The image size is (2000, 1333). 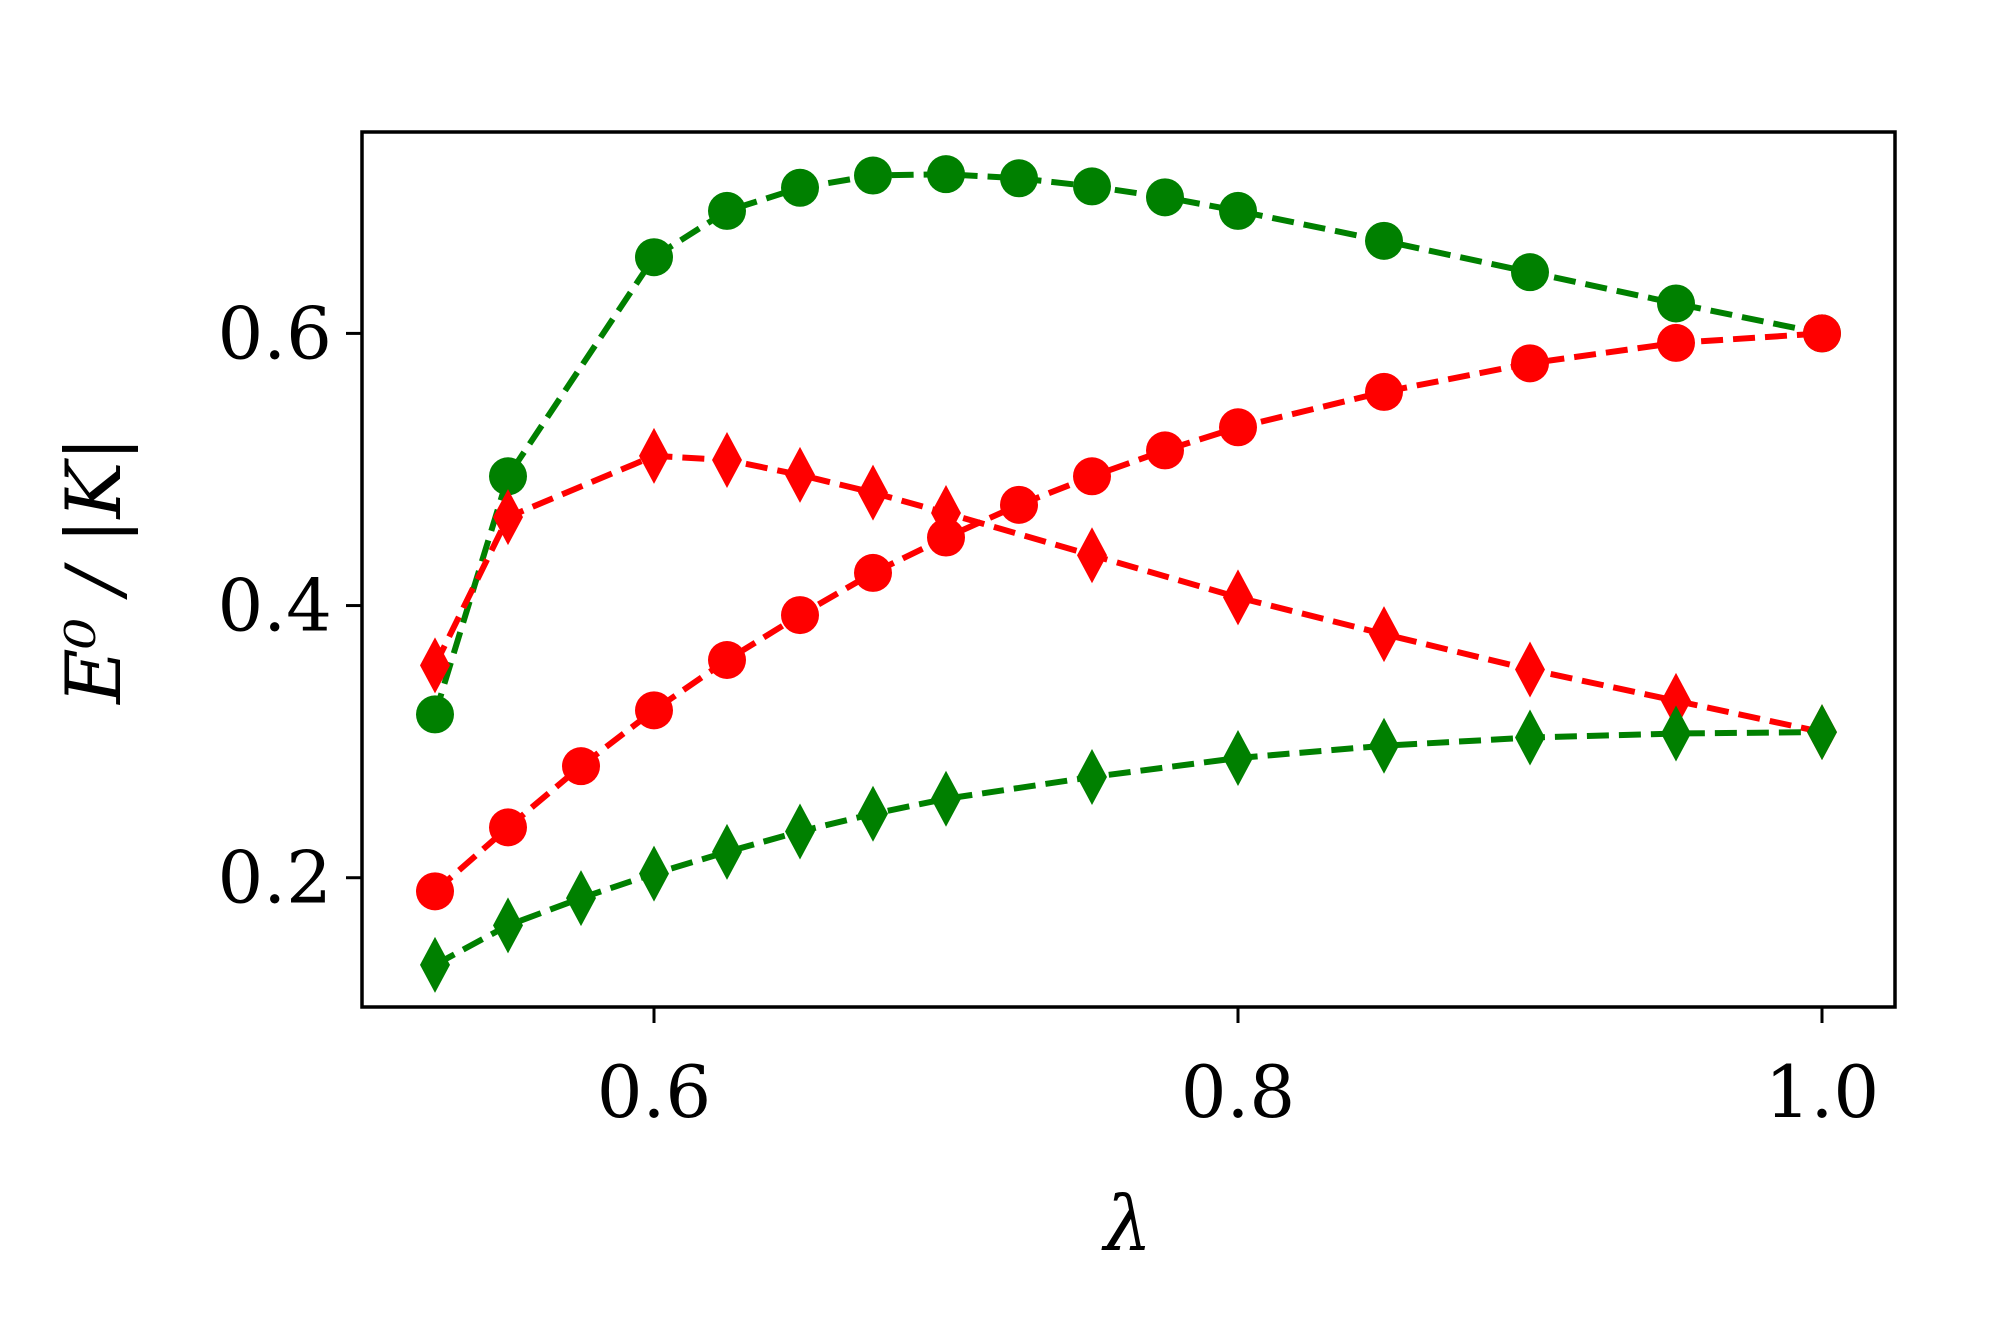 I want to click on y-tick-label: 0.2, so click(x=274, y=878).